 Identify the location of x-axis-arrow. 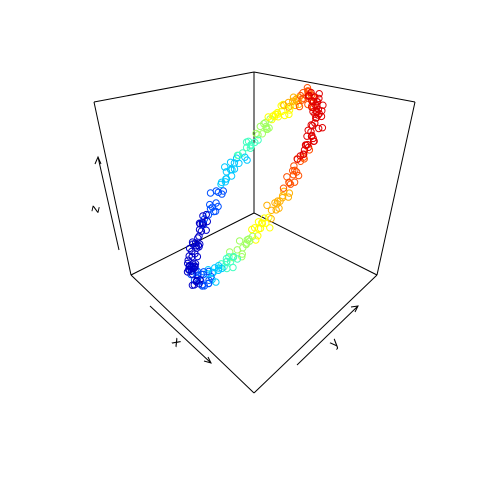
(180, 334).